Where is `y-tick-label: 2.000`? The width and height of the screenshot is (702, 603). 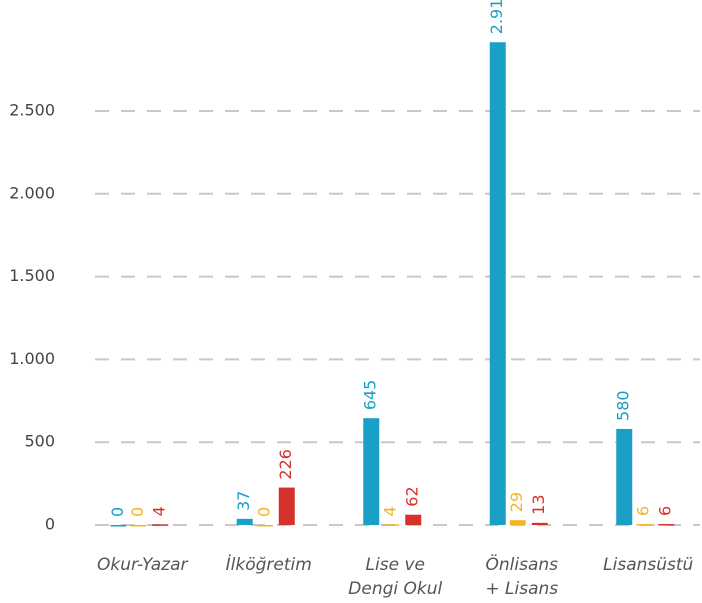
y-tick-label: 2.000 is located at coordinates (32, 192).